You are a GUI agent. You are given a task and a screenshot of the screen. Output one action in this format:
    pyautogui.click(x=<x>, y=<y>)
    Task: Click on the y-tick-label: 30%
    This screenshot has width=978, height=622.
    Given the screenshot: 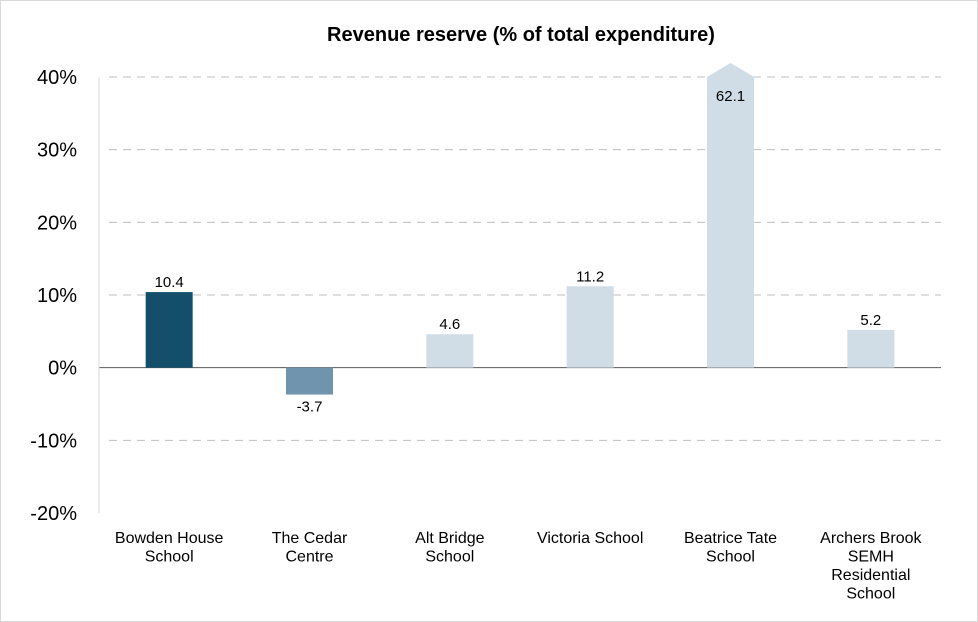 What is the action you would take?
    pyautogui.click(x=57, y=151)
    